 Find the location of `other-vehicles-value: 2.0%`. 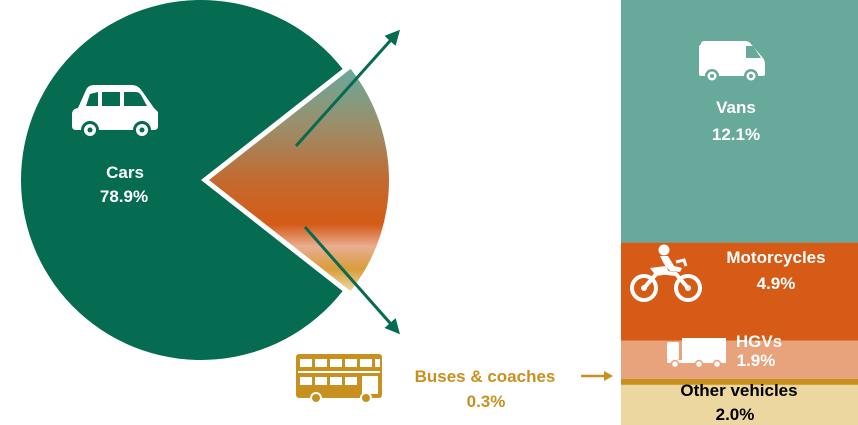

other-vehicles-value: 2.0% is located at coordinates (735, 414).